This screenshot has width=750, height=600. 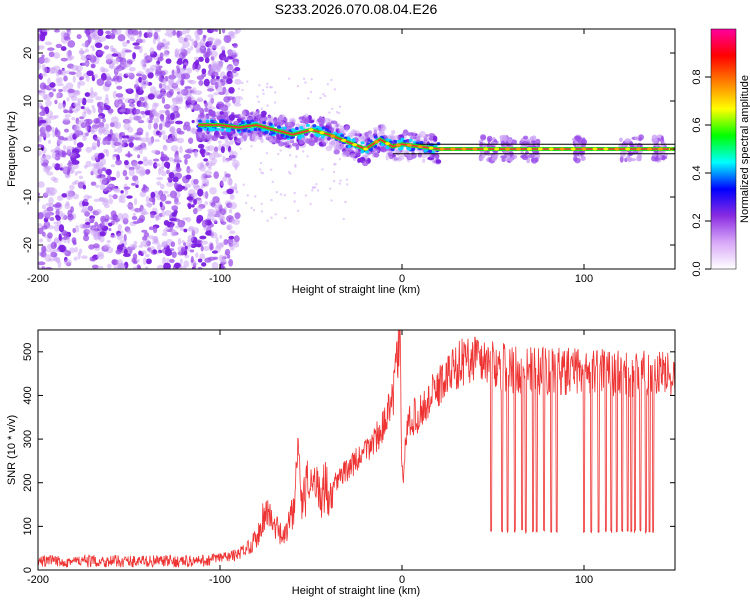 What do you see at coordinates (28, 439) in the screenshot?
I see `ytick-label: 300` at bounding box center [28, 439].